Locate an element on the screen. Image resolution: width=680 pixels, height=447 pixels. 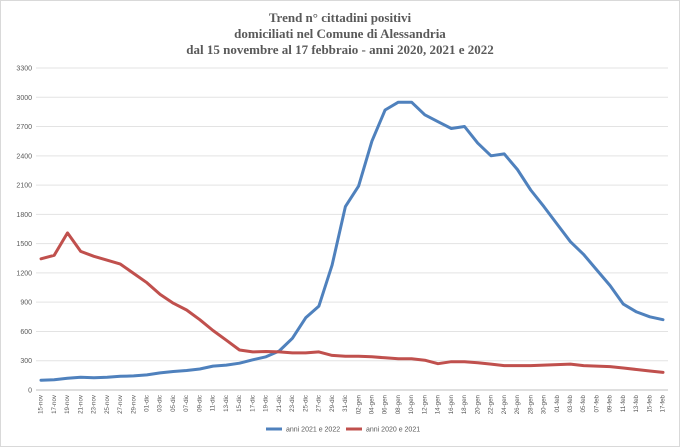
y-tick-label: 2700 is located at coordinates (24, 127).